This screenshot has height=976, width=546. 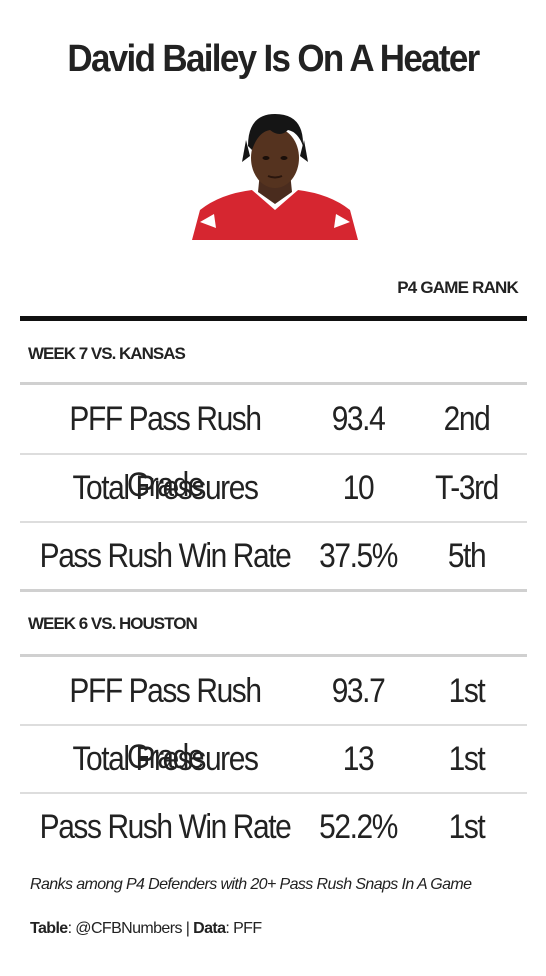 I want to click on stat-value: 37.5%, so click(x=358, y=556).